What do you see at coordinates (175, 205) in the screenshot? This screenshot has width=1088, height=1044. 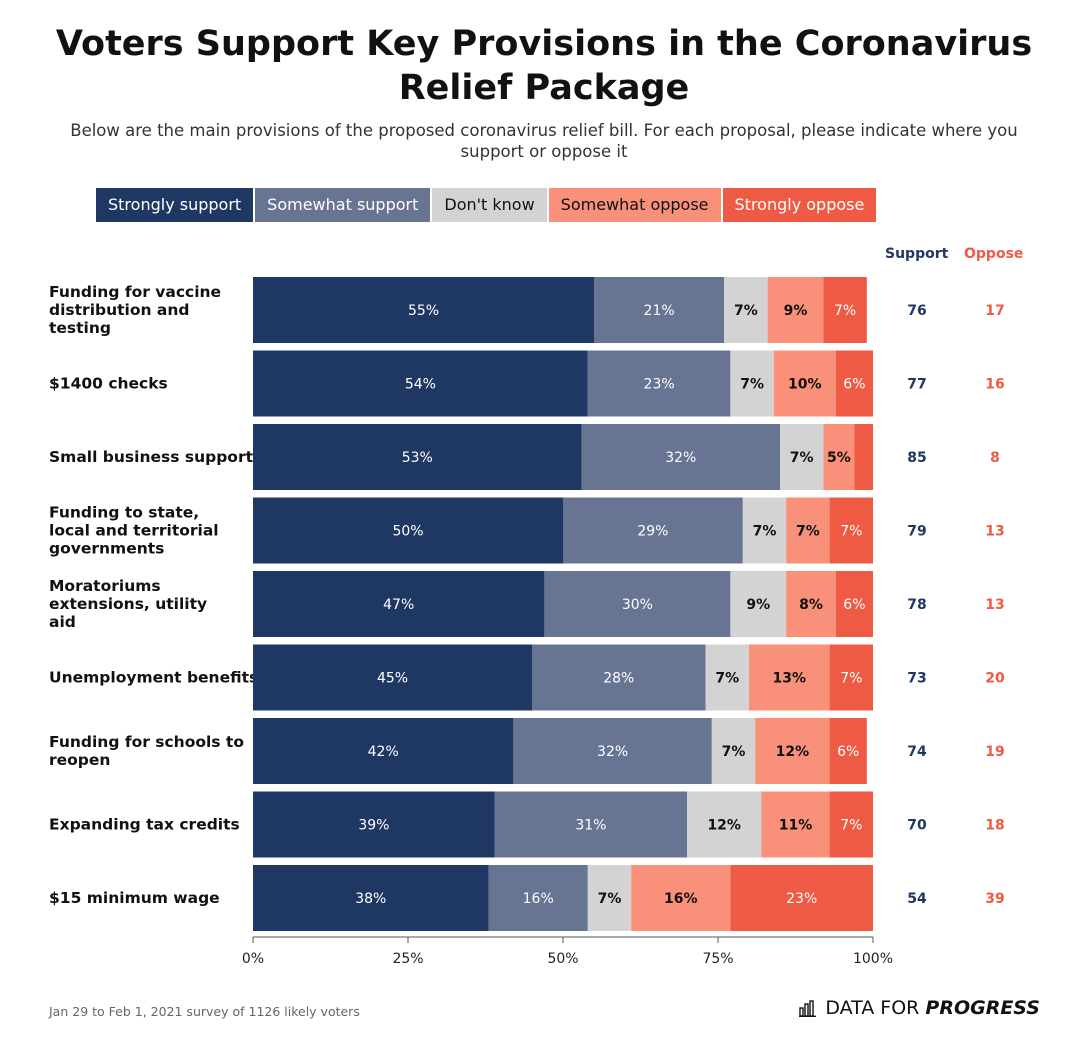 I see `legend-item-strongly-support: Strongly support` at bounding box center [175, 205].